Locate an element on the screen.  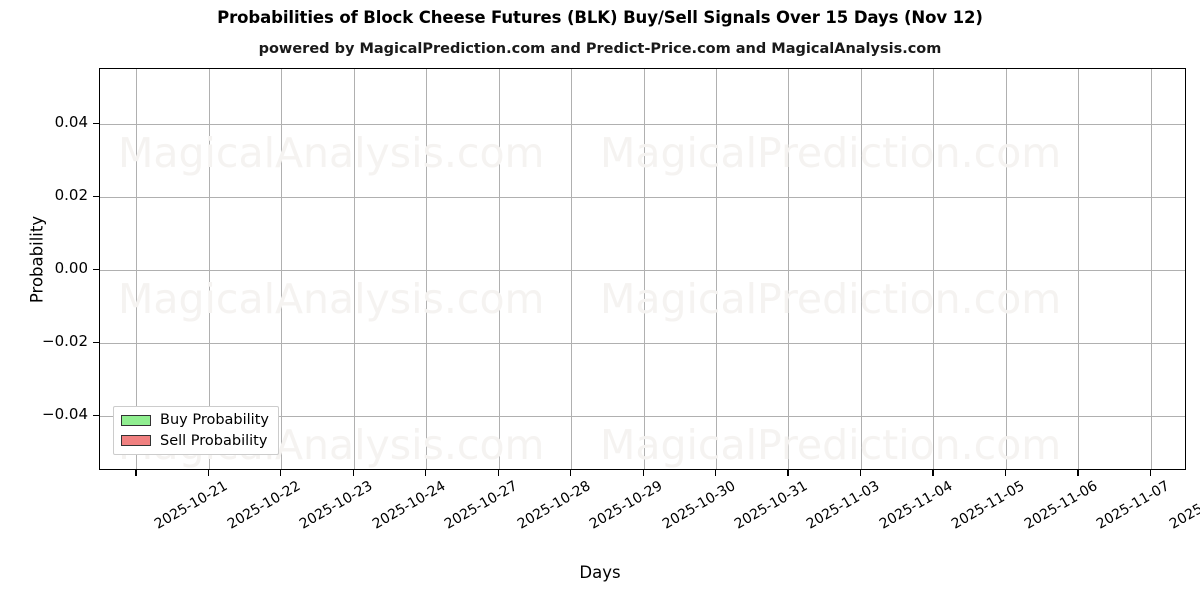
x-tick-label: 2025-10-24 is located at coordinates (408, 505).